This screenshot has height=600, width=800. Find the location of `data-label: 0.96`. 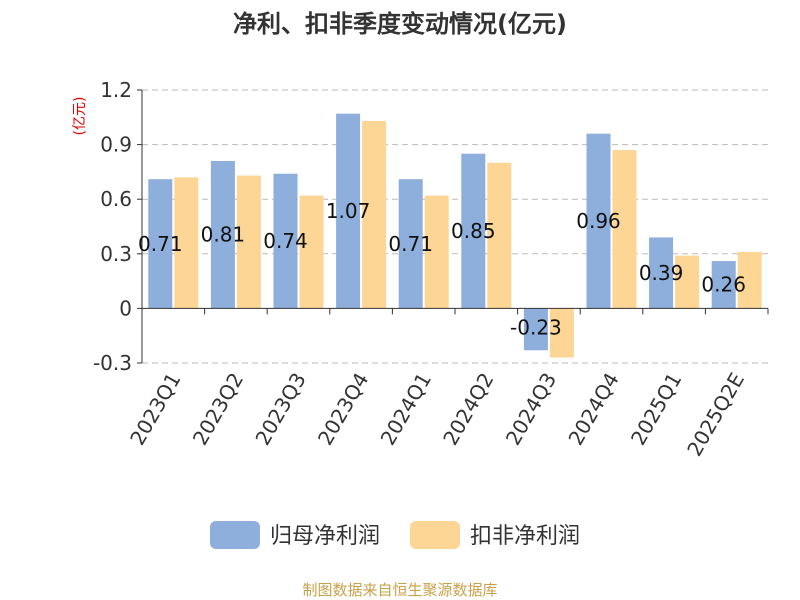

data-label: 0.96 is located at coordinates (598, 221).